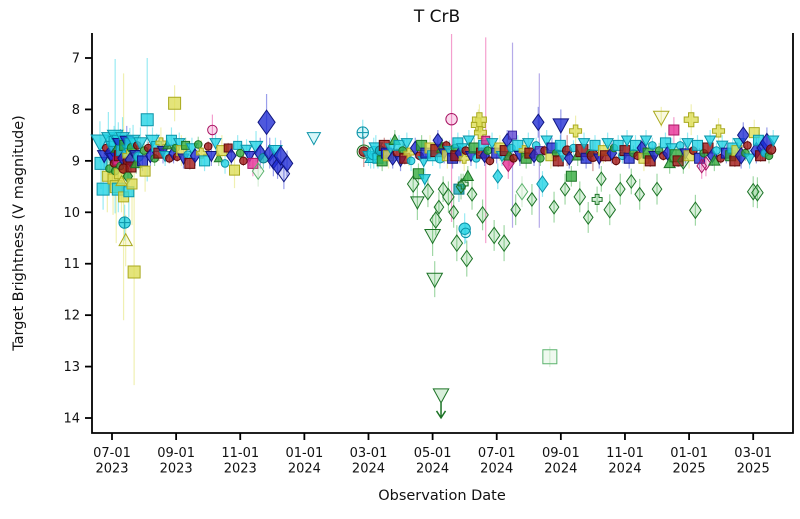  What do you see at coordinates (561, 461) in the screenshot?
I see `x-tick-label: 09-01 2024` at bounding box center [561, 461].